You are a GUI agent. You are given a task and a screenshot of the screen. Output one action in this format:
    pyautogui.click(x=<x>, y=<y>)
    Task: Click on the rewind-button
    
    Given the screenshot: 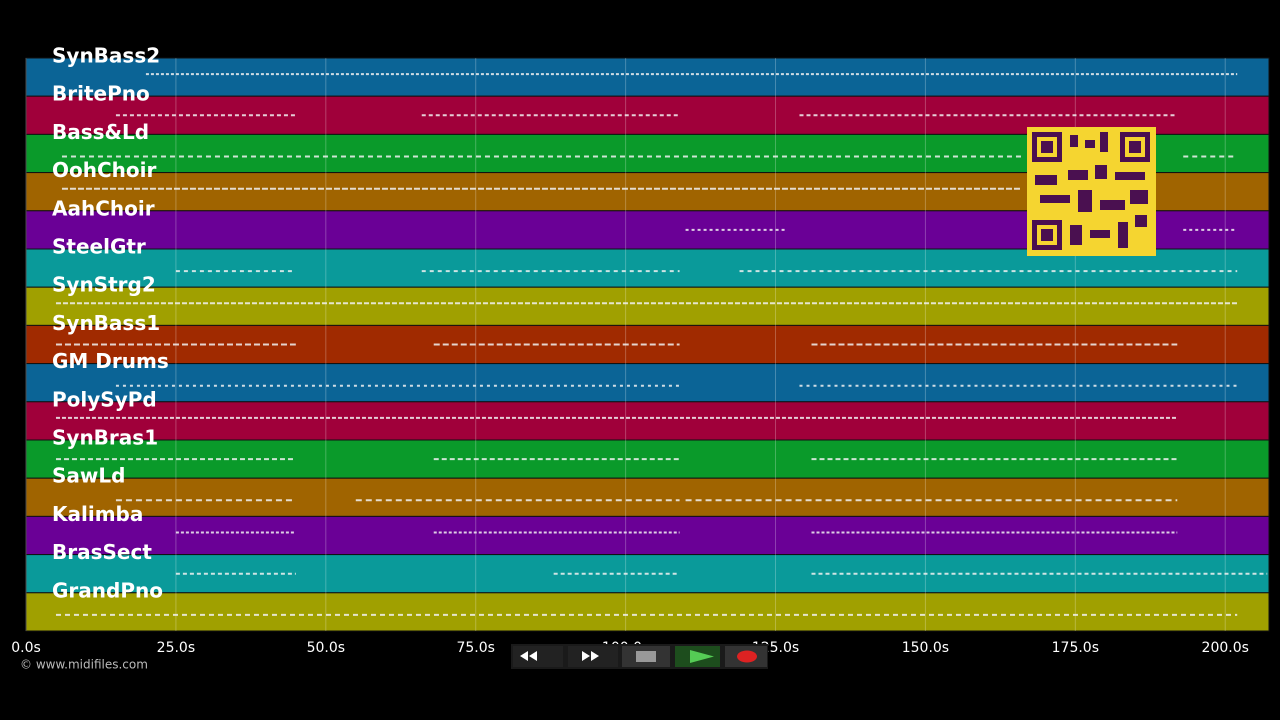 What is the action you would take?
    pyautogui.click(x=538, y=656)
    